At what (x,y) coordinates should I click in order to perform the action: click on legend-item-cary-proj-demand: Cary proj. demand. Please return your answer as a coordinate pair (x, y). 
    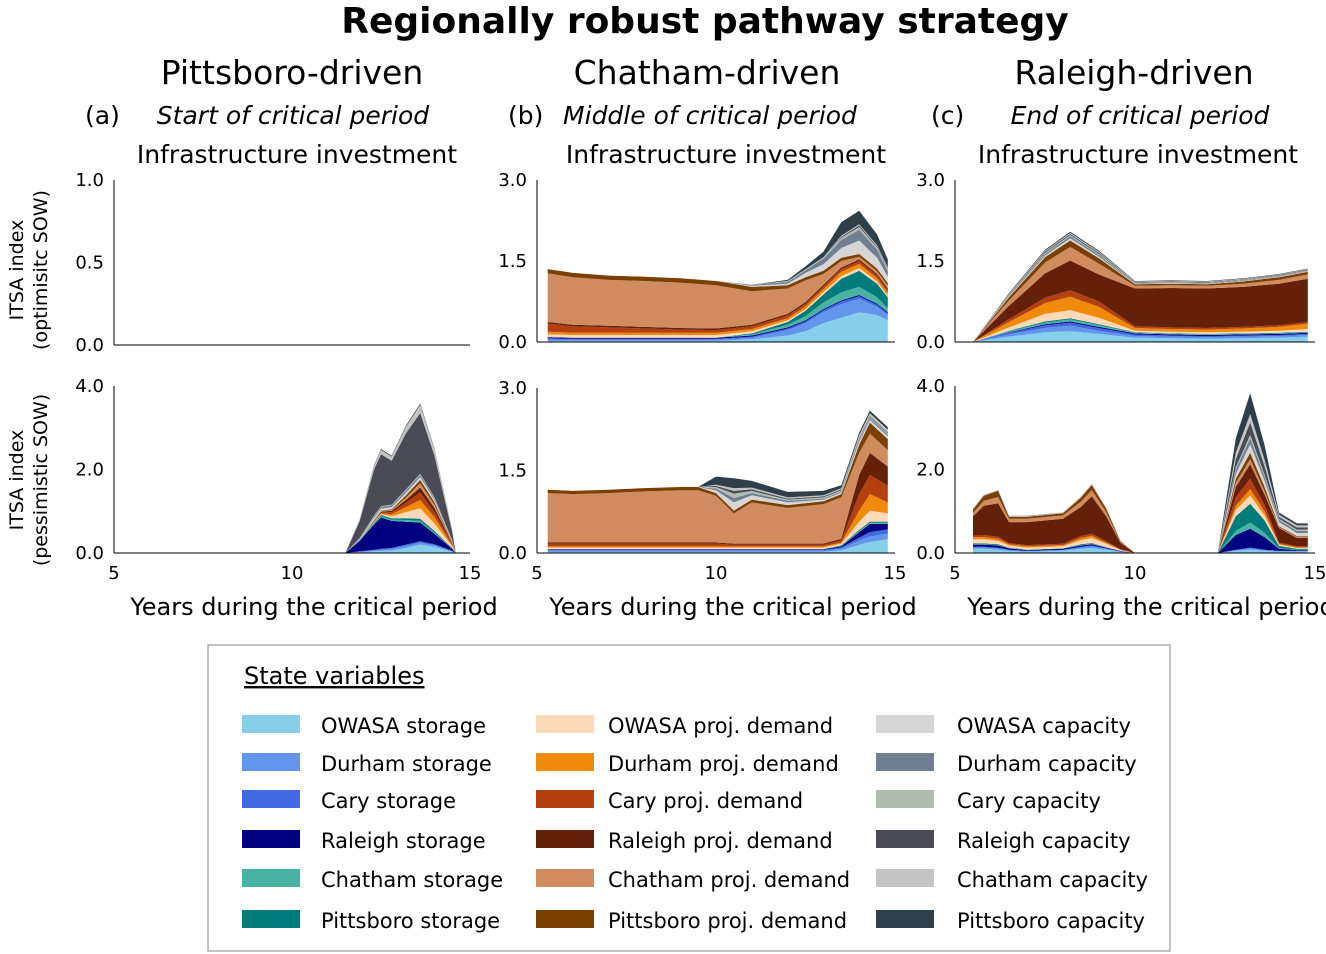
    Looking at the image, I should click on (669, 801).